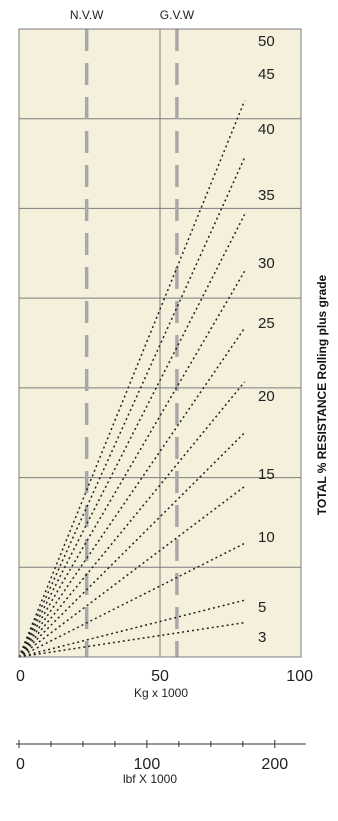 This screenshot has height=821, width=338. Describe the element at coordinates (322, 394) in the screenshot. I see `y-axis-title: TOTAL % RESISTANCE Rolling plus grade` at that location.